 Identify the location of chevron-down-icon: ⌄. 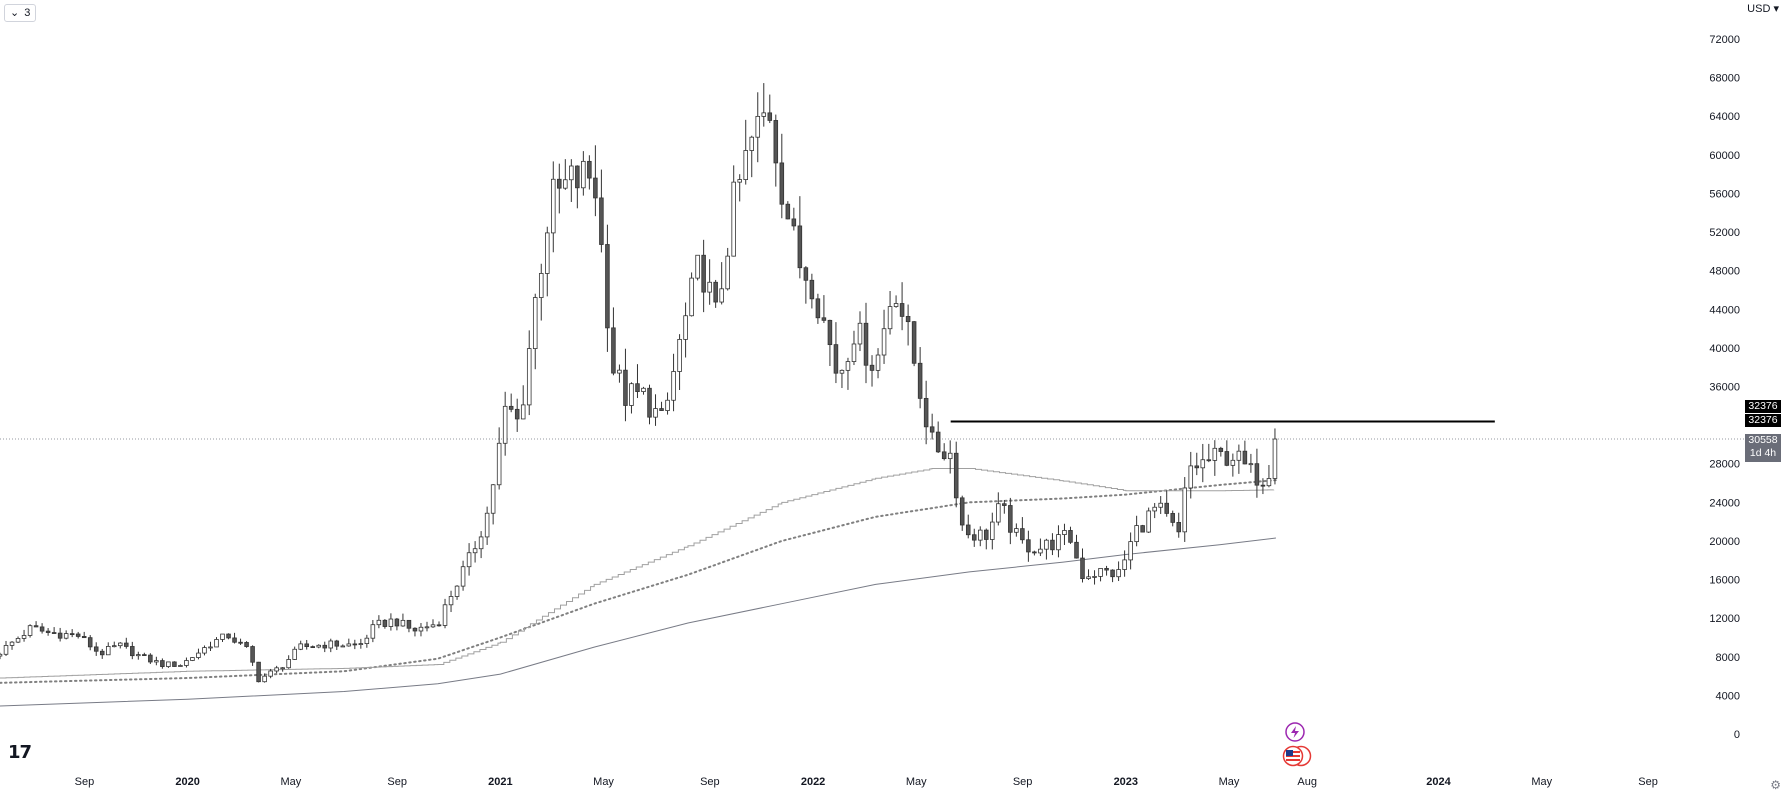
(15, 13).